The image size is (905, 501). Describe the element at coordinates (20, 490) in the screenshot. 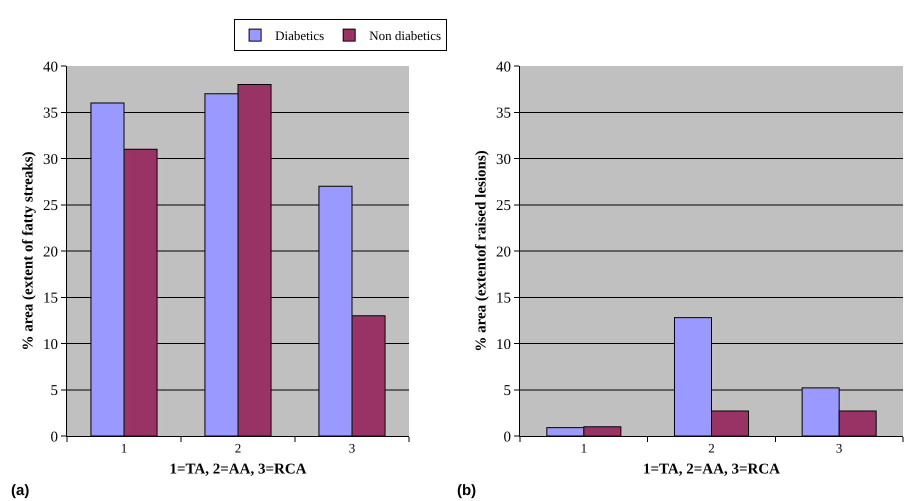

I see `text: (a)` at that location.